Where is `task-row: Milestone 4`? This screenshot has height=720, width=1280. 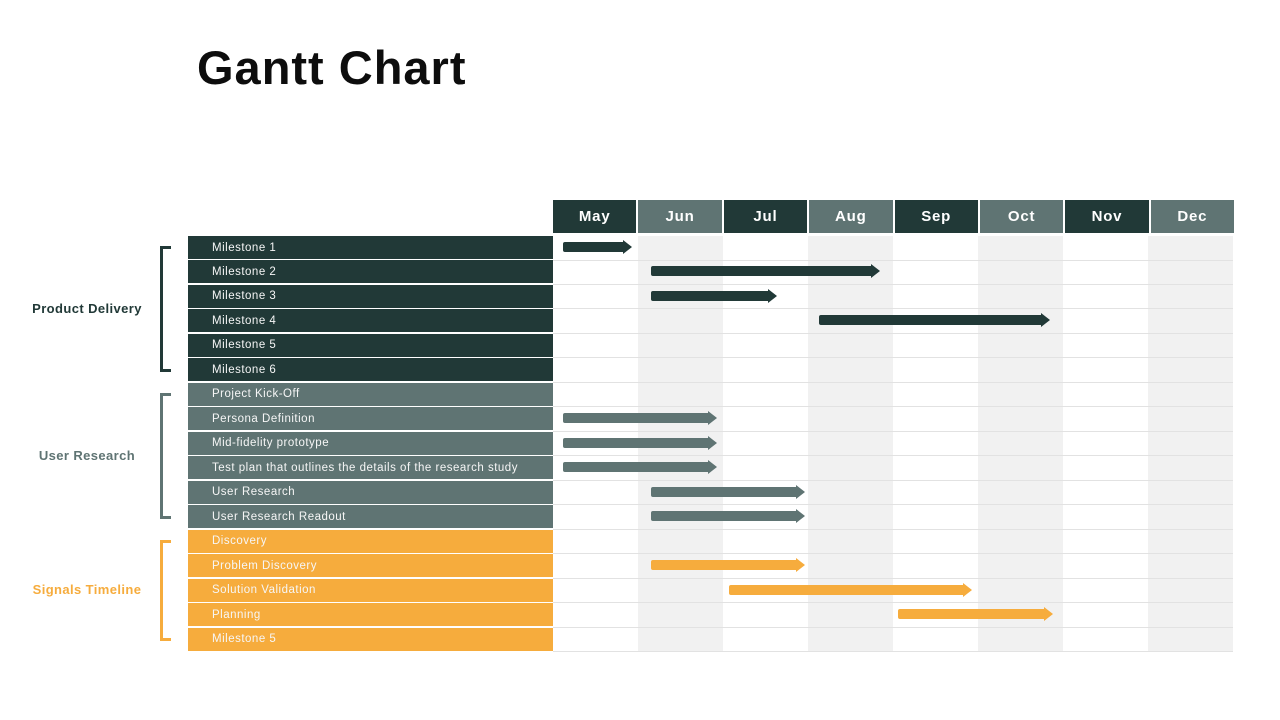 task-row: Milestone 4 is located at coordinates (711, 321).